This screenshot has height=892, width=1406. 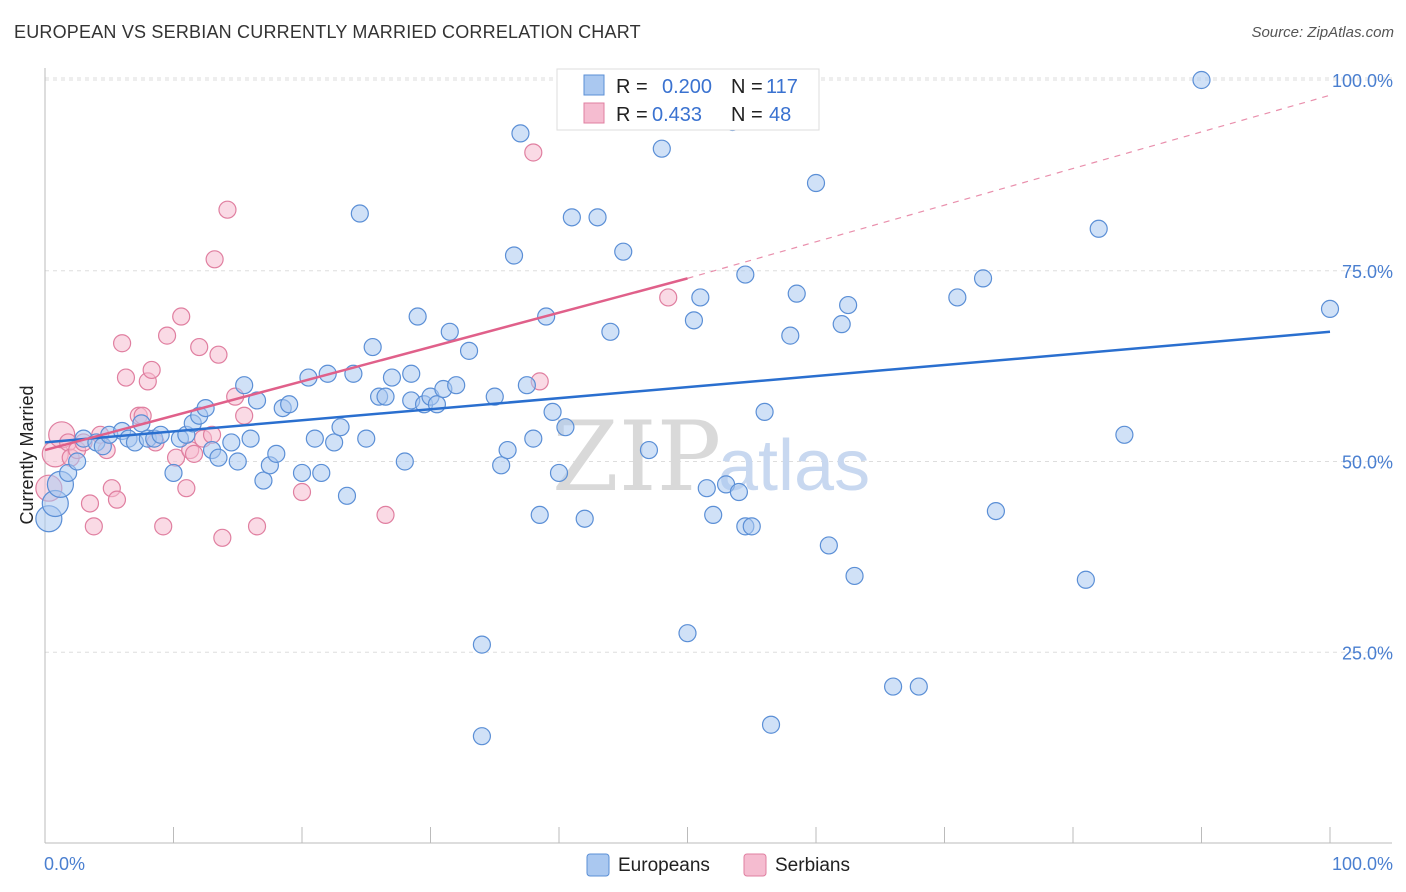 I want to click on legend-r-label-2: R =, so click(x=632, y=115).